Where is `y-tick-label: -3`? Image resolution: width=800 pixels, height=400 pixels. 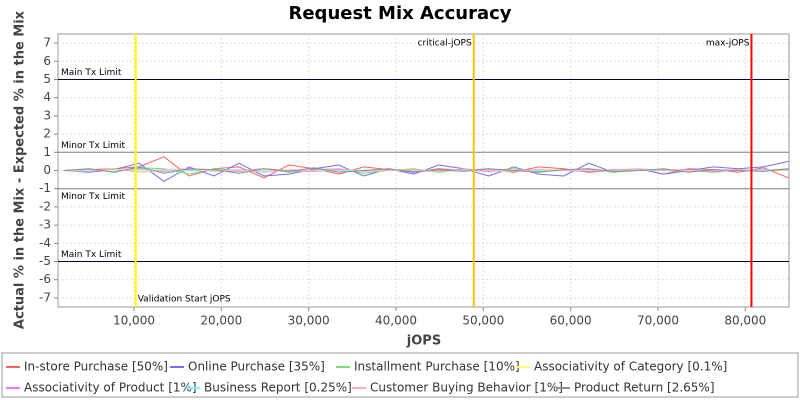
y-tick-label: -3 is located at coordinates (45, 225).